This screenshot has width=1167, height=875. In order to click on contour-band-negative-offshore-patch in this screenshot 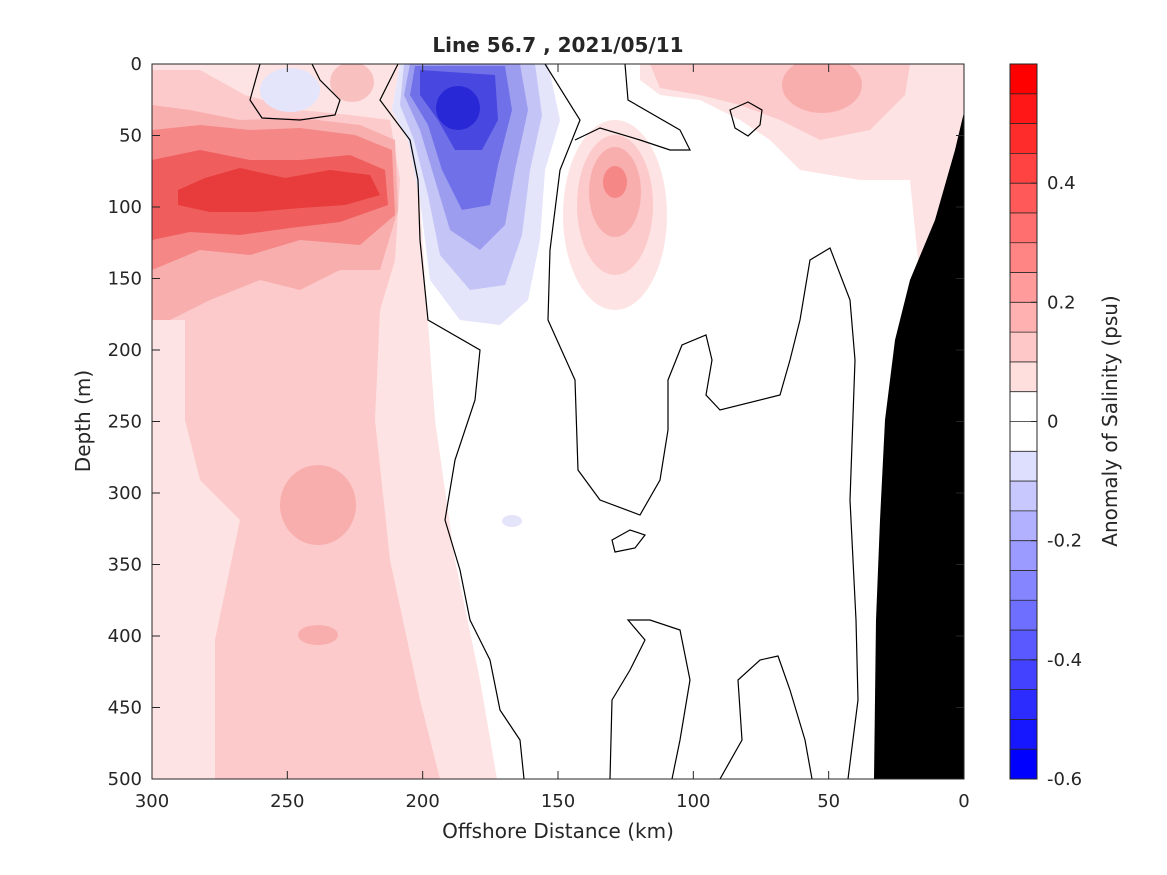, I will do `click(290, 90)`.